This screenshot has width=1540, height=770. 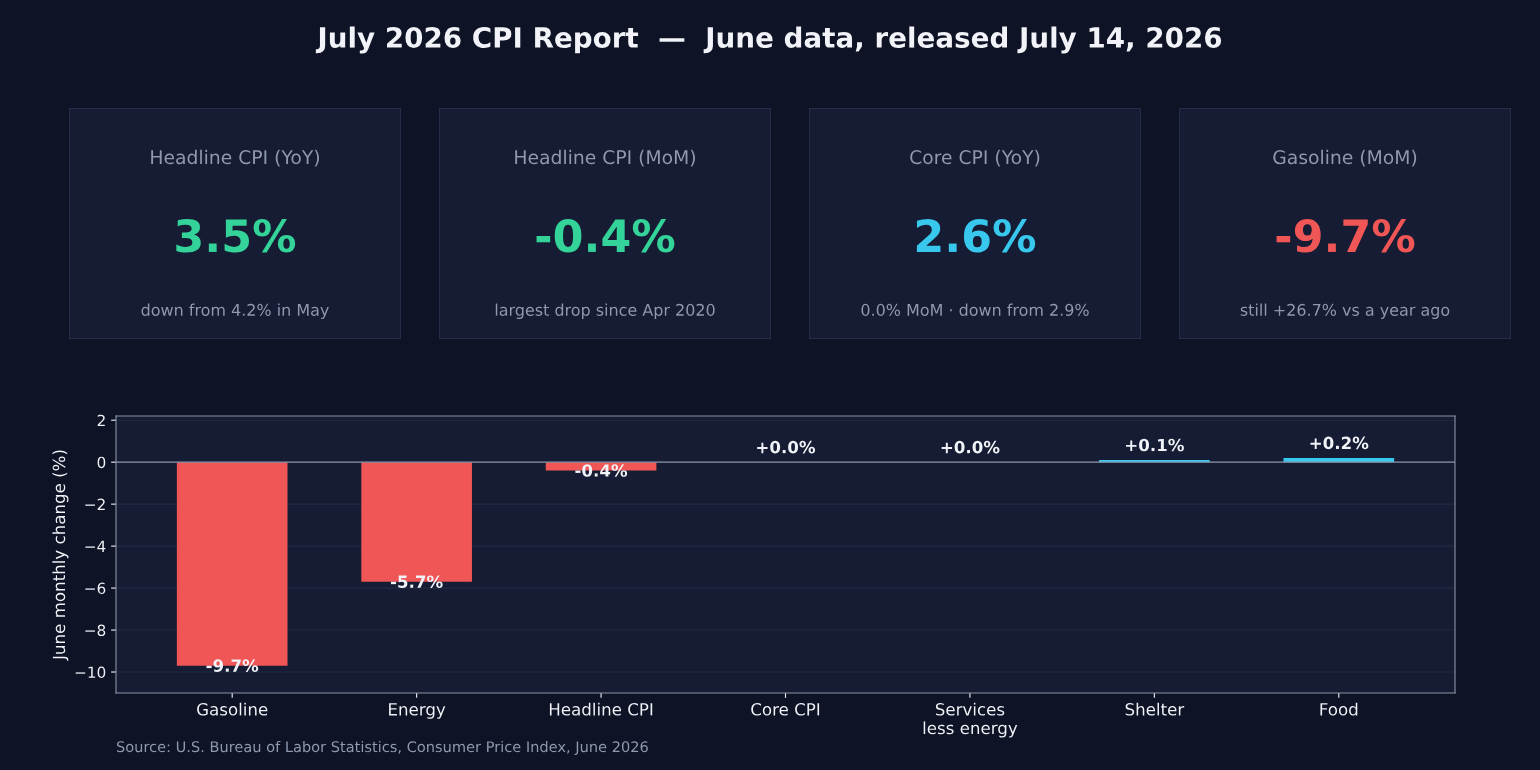 What do you see at coordinates (970, 720) in the screenshot?
I see `x-tick-label: Services less energy` at bounding box center [970, 720].